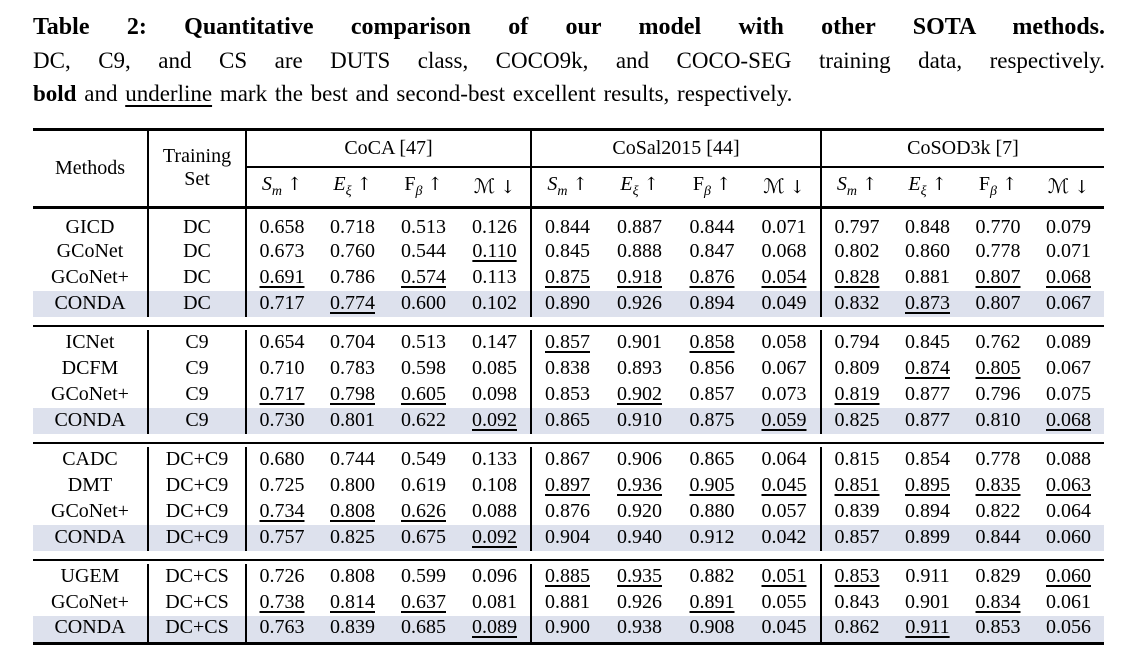  Describe the element at coordinates (352, 537) in the screenshot. I see `value-cell: 0.825` at that location.